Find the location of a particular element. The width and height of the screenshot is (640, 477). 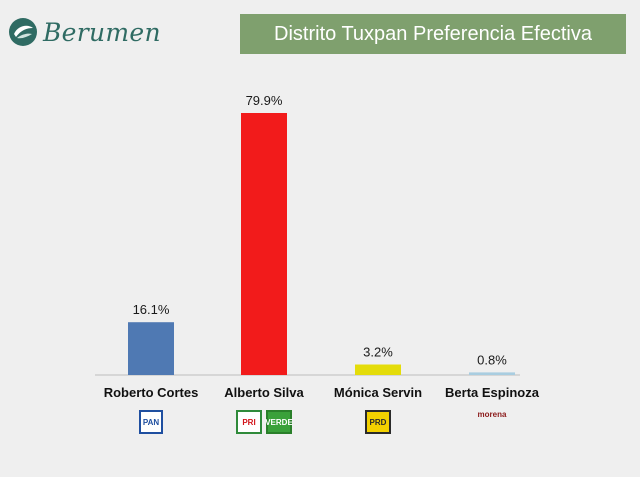

party-logos: morena is located at coordinates (492, 422).